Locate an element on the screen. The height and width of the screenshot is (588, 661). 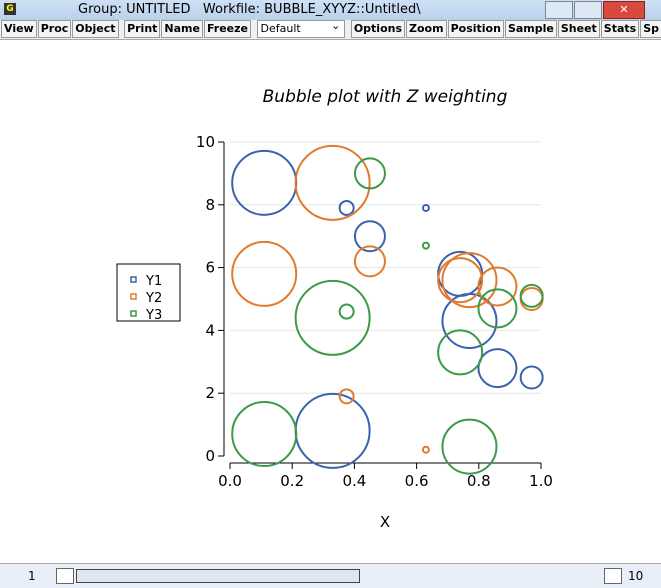
status-bar: 1 10 is located at coordinates (330, 575).